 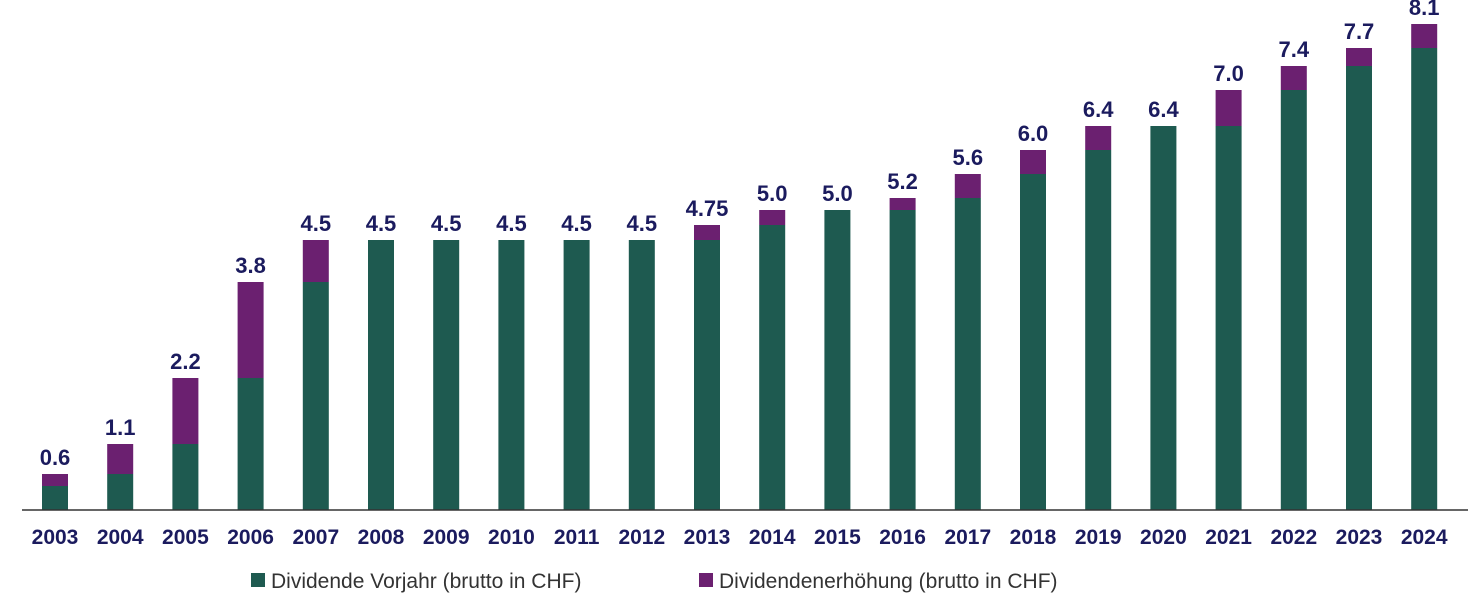 What do you see at coordinates (185, 537) in the screenshot?
I see `x-tick-label-2005: 2005` at bounding box center [185, 537].